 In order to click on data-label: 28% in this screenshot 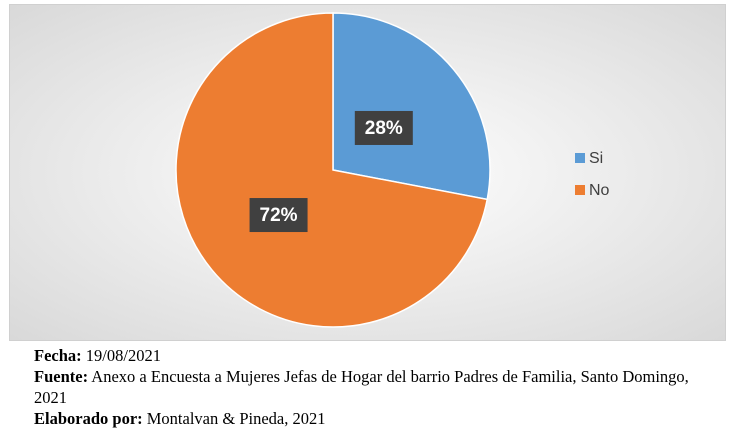, I will do `click(384, 128)`.